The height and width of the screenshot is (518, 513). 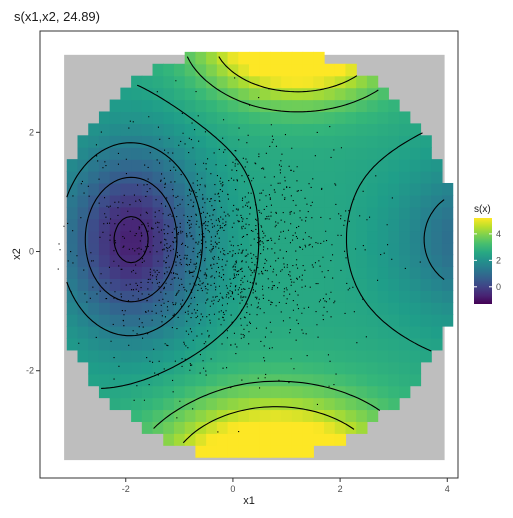 I want to click on chart-title: s(x1,x2, 24.89), so click(x=57, y=16).